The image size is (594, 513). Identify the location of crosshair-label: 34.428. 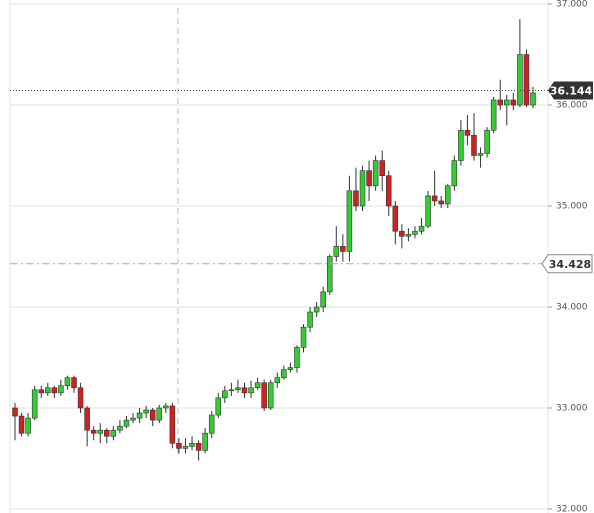
(570, 264).